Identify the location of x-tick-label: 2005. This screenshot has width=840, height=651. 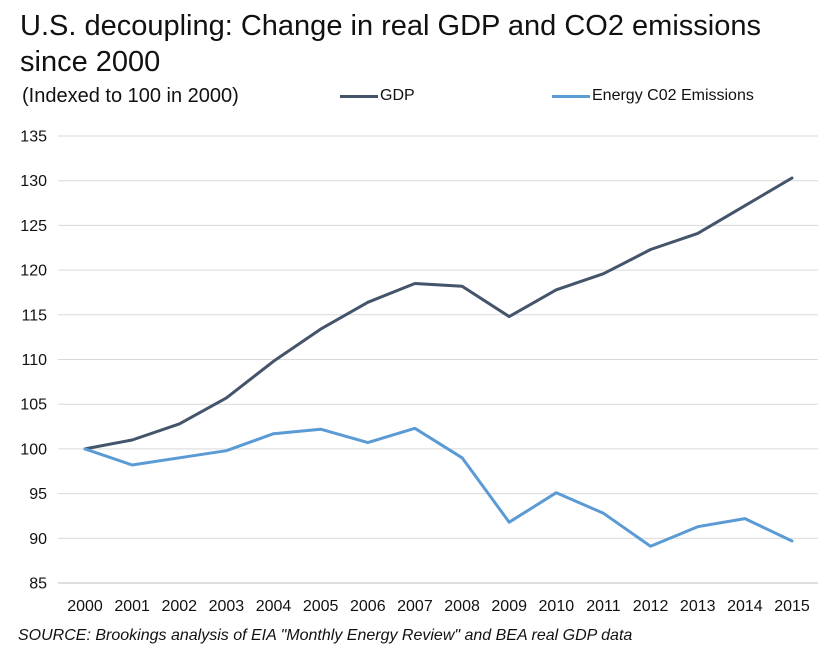
(321, 606).